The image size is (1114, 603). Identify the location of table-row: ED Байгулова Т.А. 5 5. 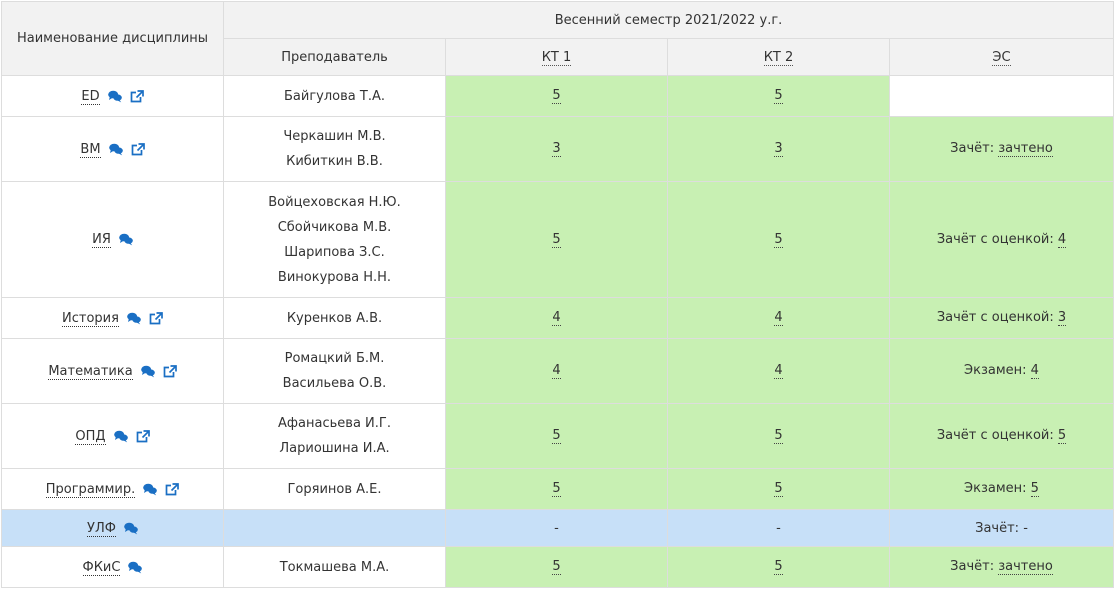
(558, 96).